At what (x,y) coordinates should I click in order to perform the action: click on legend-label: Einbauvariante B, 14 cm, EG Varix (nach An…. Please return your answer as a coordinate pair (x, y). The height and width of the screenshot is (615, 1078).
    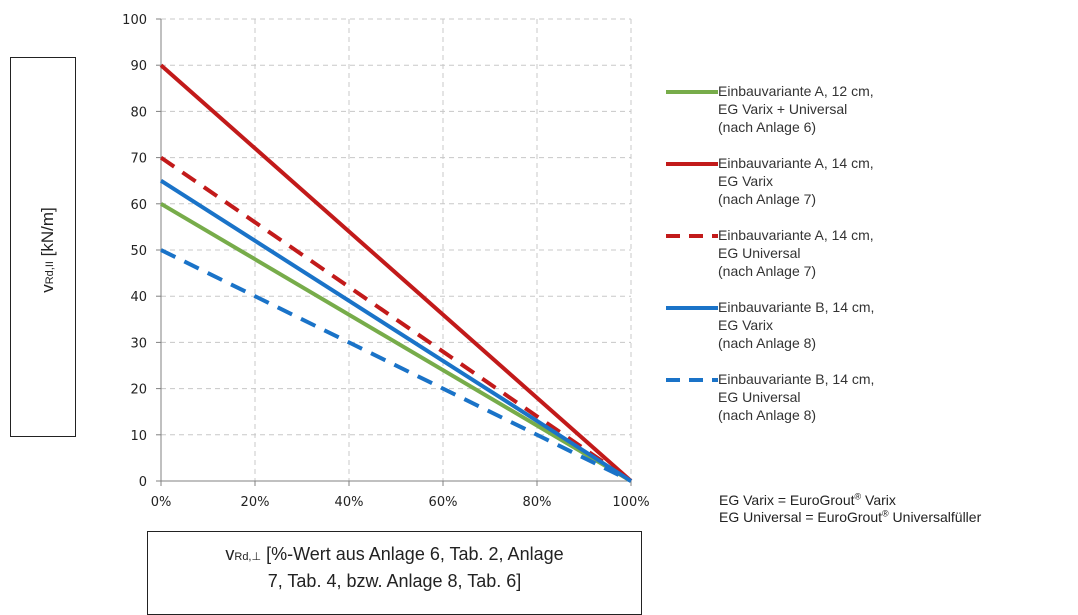
    Looking at the image, I should click on (796, 325).